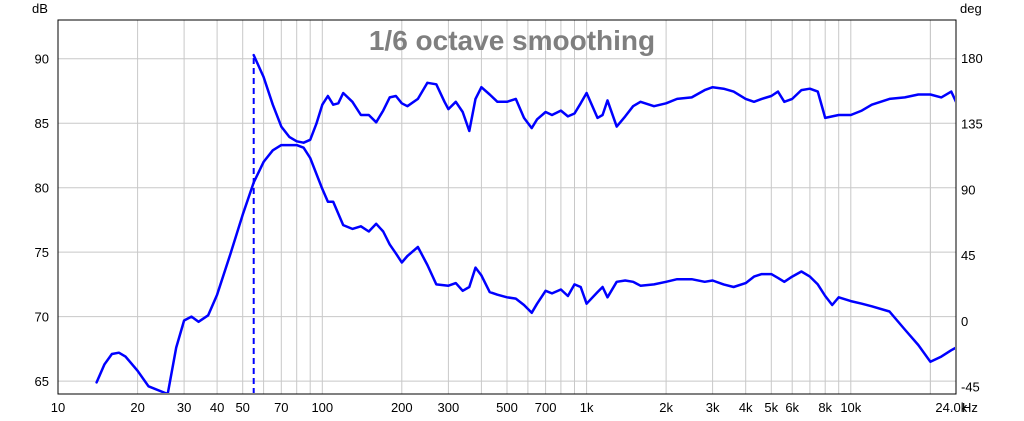 This screenshot has height=421, width=1024. I want to click on left-tick-label: 80, so click(42, 188).